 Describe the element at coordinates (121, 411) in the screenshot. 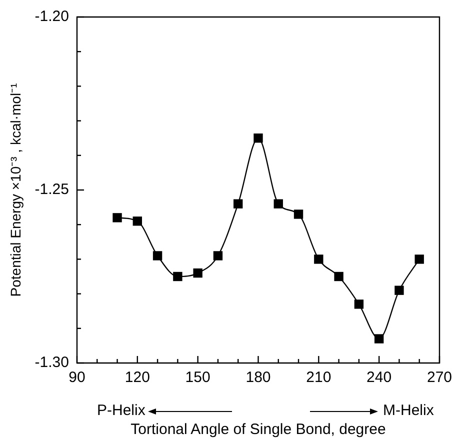

I see `text: P-Helix` at that location.